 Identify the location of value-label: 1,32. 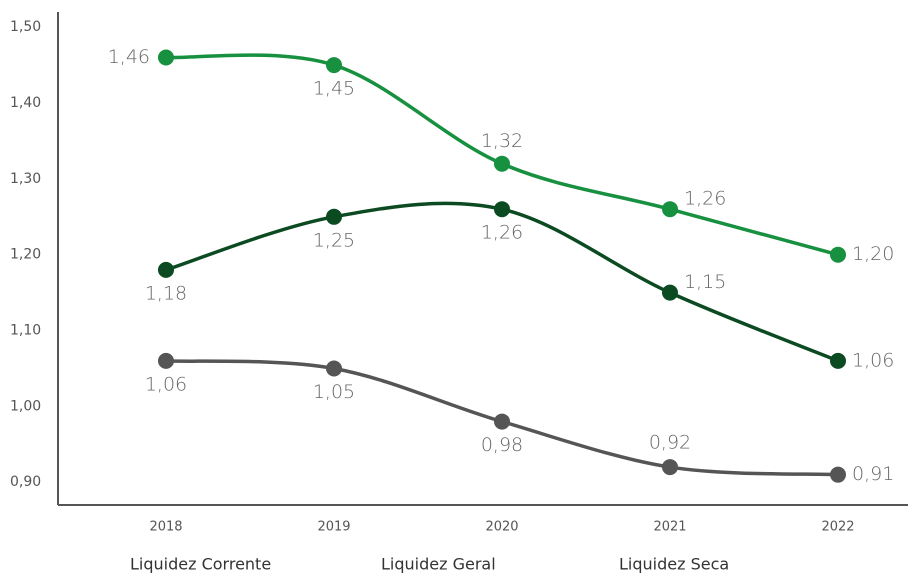
(502, 141).